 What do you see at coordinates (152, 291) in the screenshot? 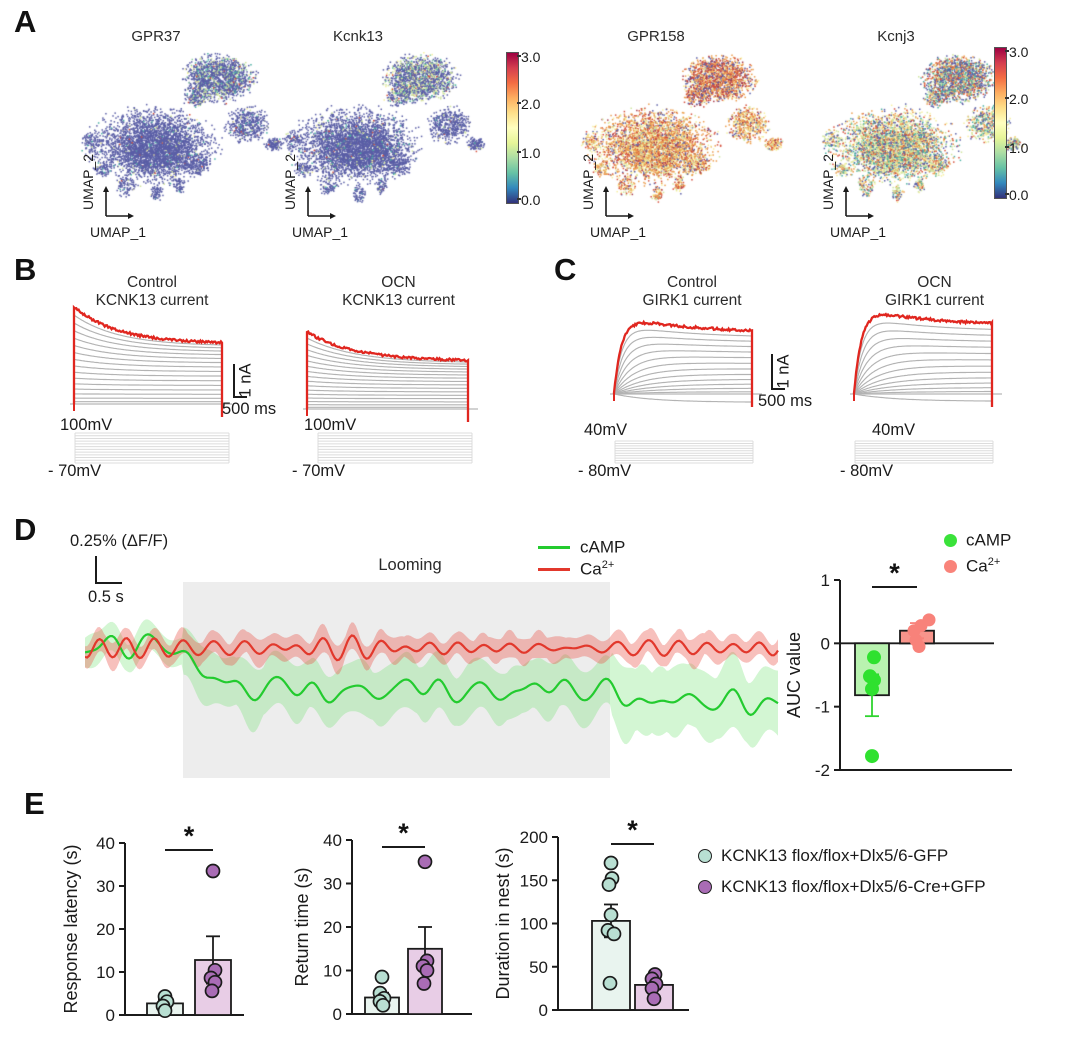
I see `trace-title-control-kcnk13: Control KCNK13 current` at bounding box center [152, 291].